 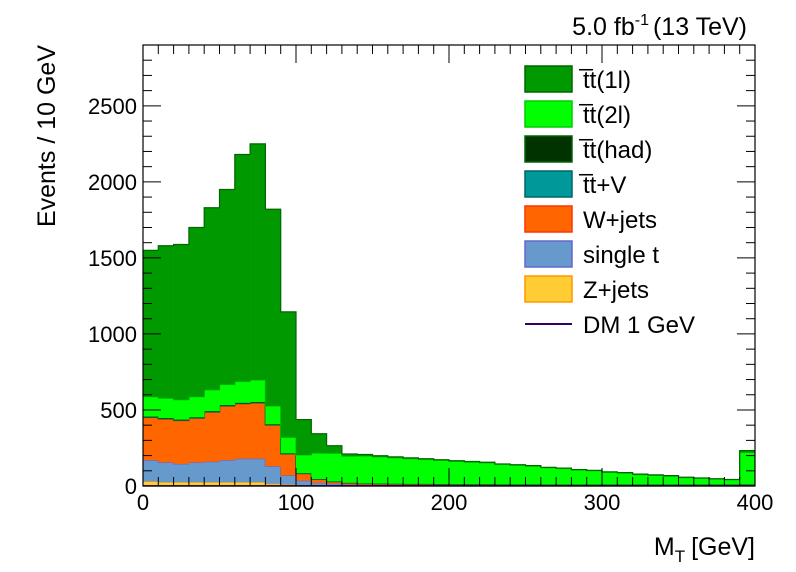 I want to click on y-tick-label-1000: 1000, so click(x=112, y=334).